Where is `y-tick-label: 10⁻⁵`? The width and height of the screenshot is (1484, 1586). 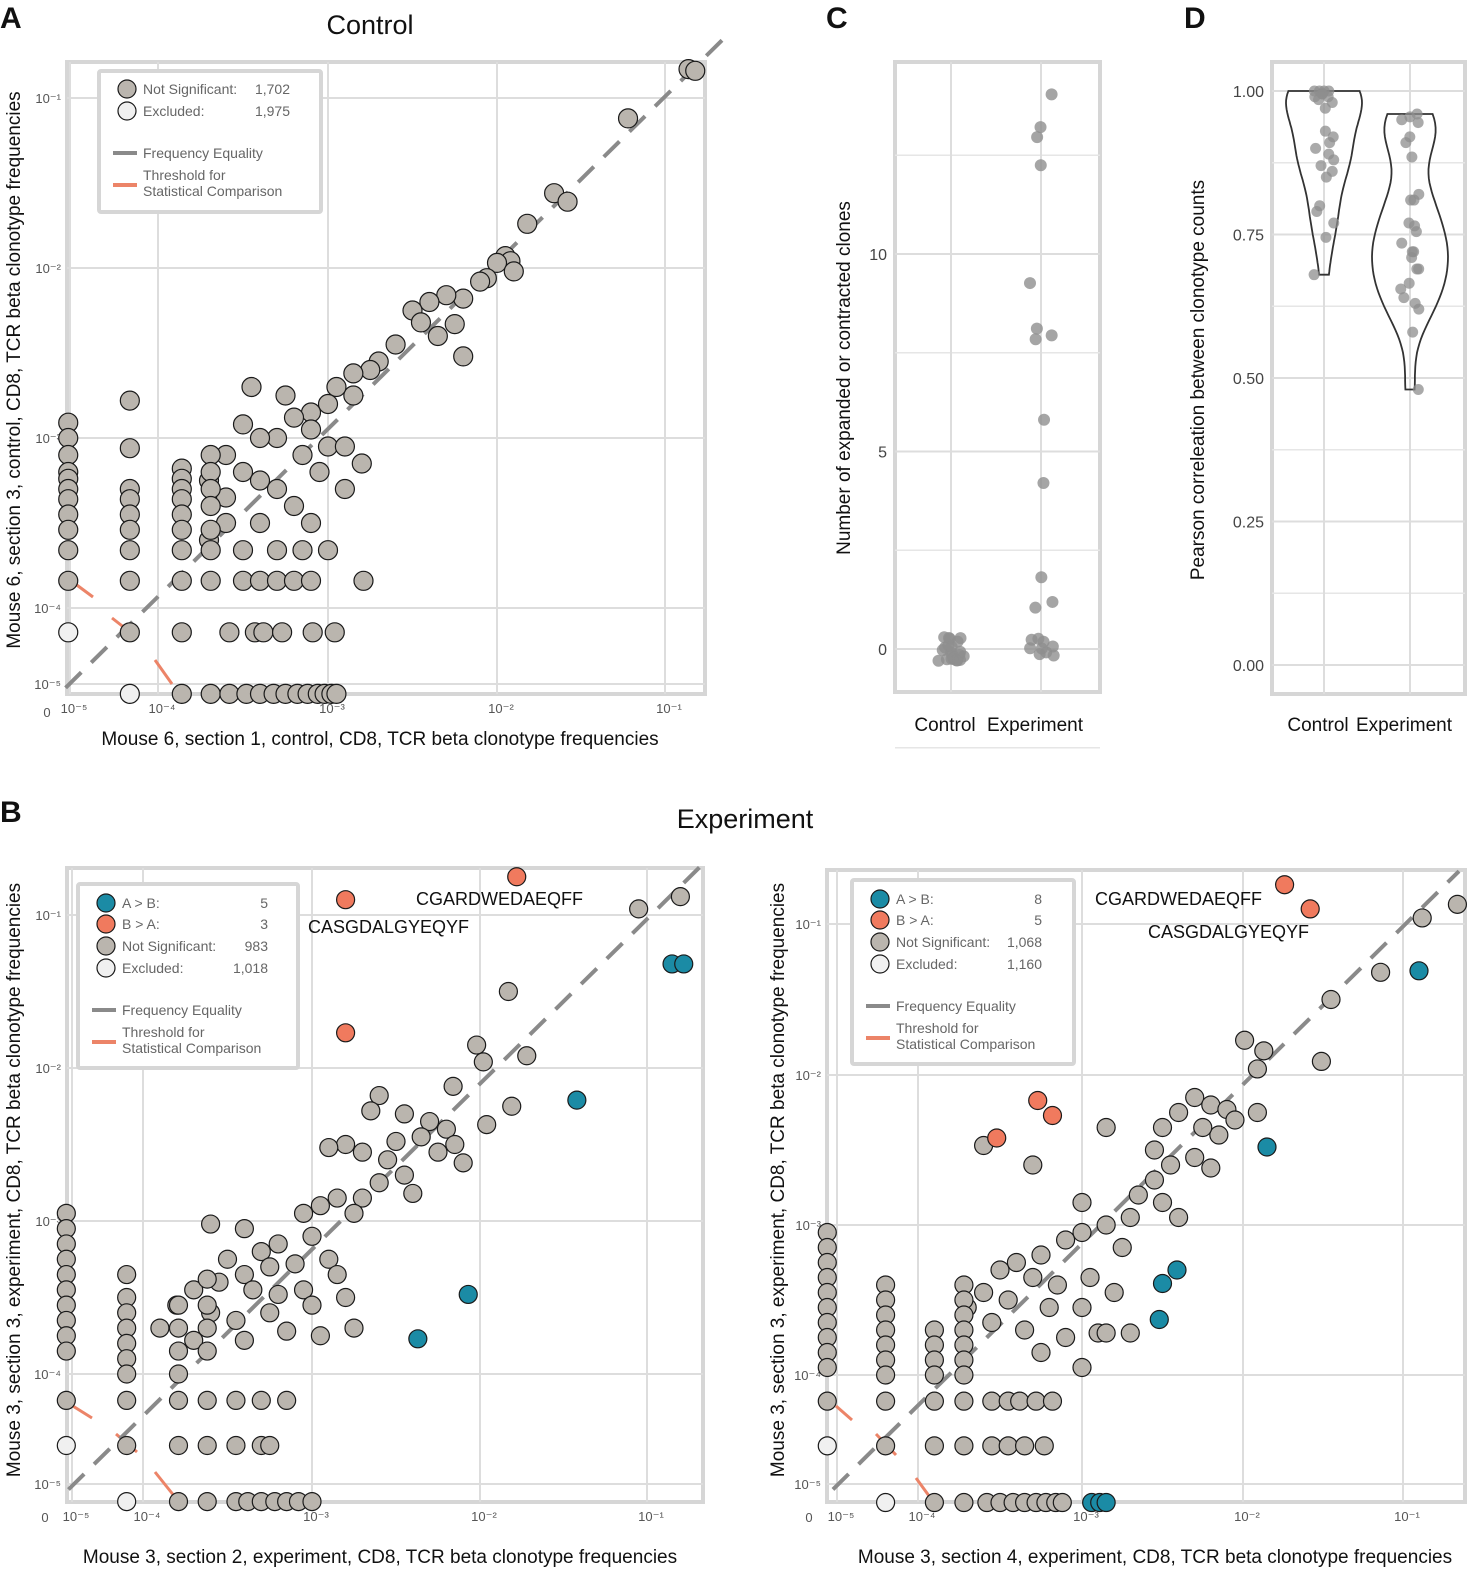 y-tick-label: 10⁻⁵ is located at coordinates (807, 1484).